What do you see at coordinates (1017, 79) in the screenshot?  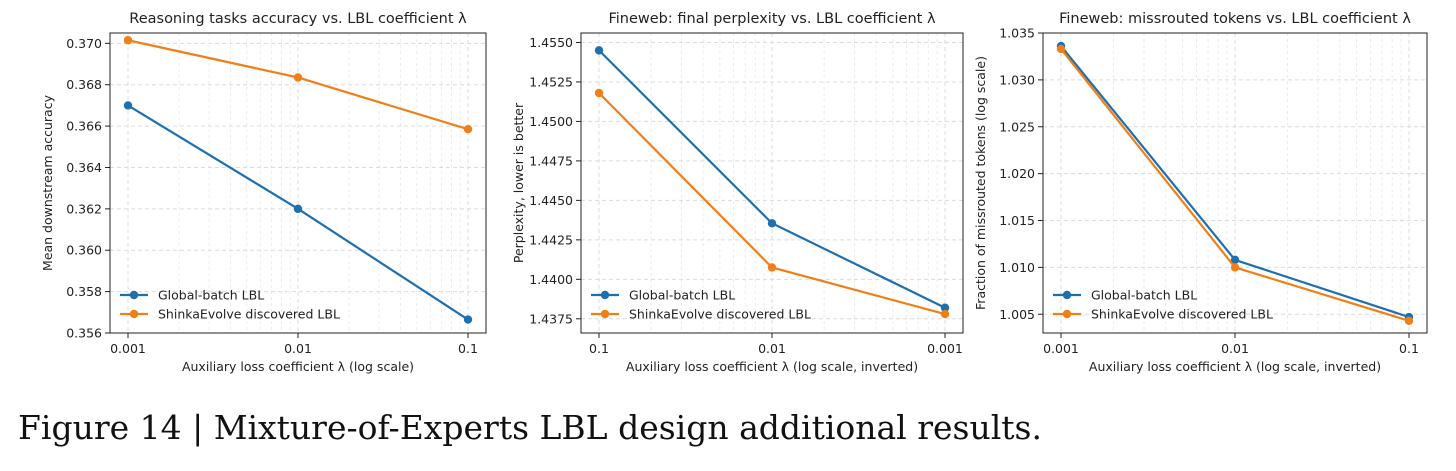 I see `y-tick-label: 1.030` at bounding box center [1017, 79].